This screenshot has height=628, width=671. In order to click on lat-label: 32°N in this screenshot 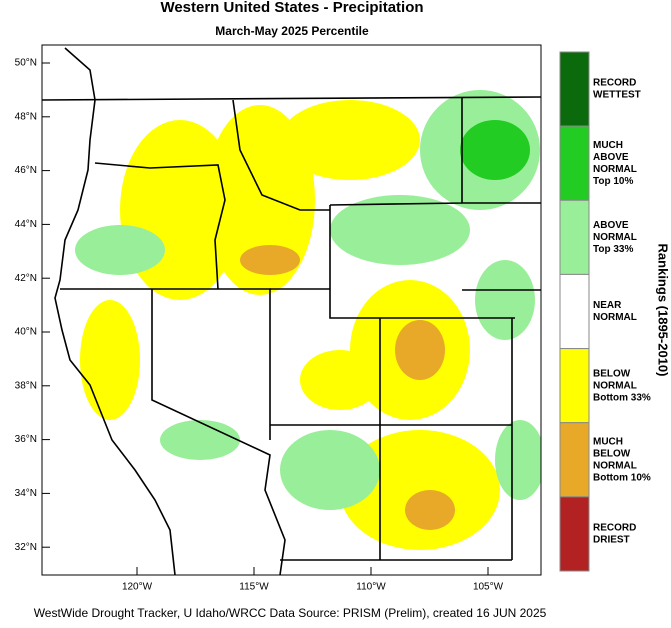, I will do `click(26, 547)`.